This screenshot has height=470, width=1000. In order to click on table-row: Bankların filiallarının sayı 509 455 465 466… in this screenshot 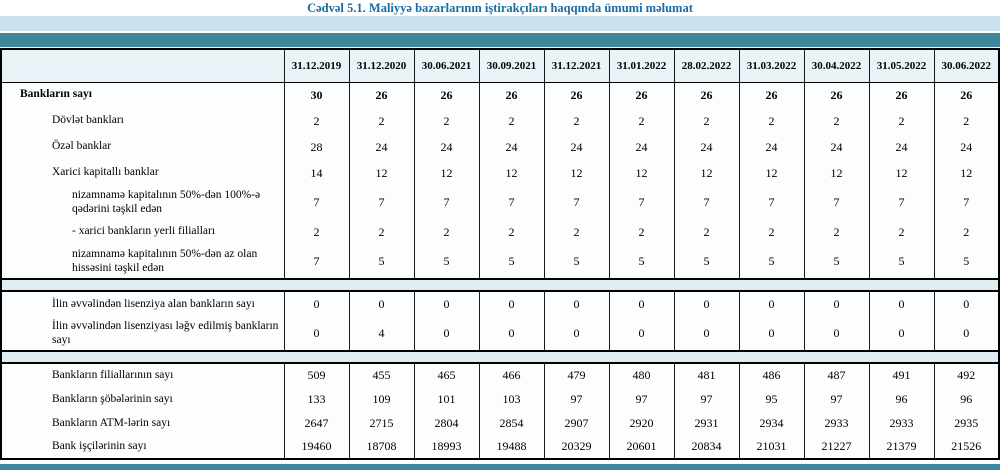, I will do `click(500, 375)`.